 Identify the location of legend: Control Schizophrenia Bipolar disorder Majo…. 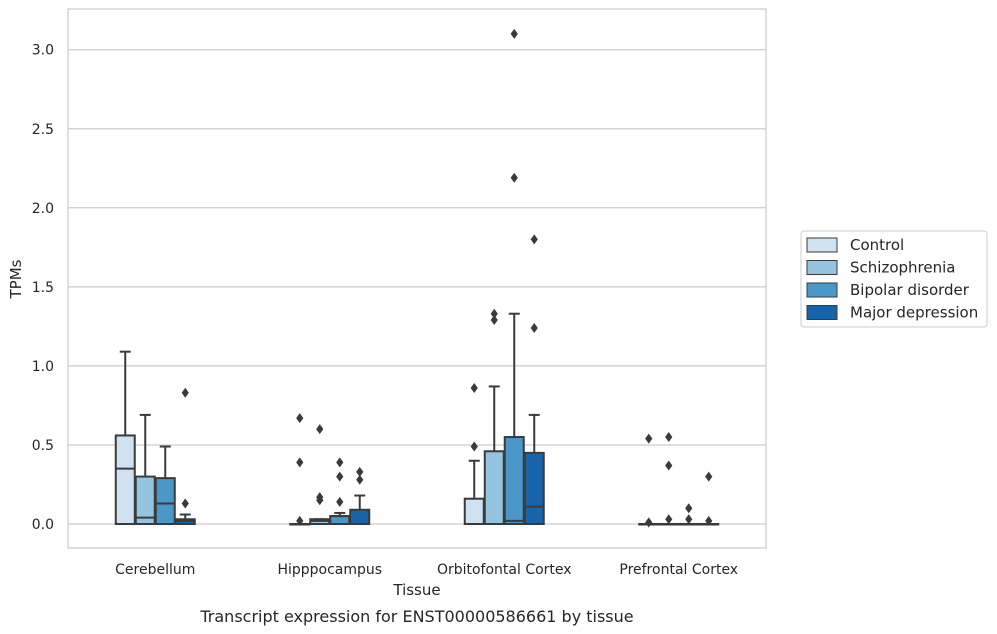
(894, 279).